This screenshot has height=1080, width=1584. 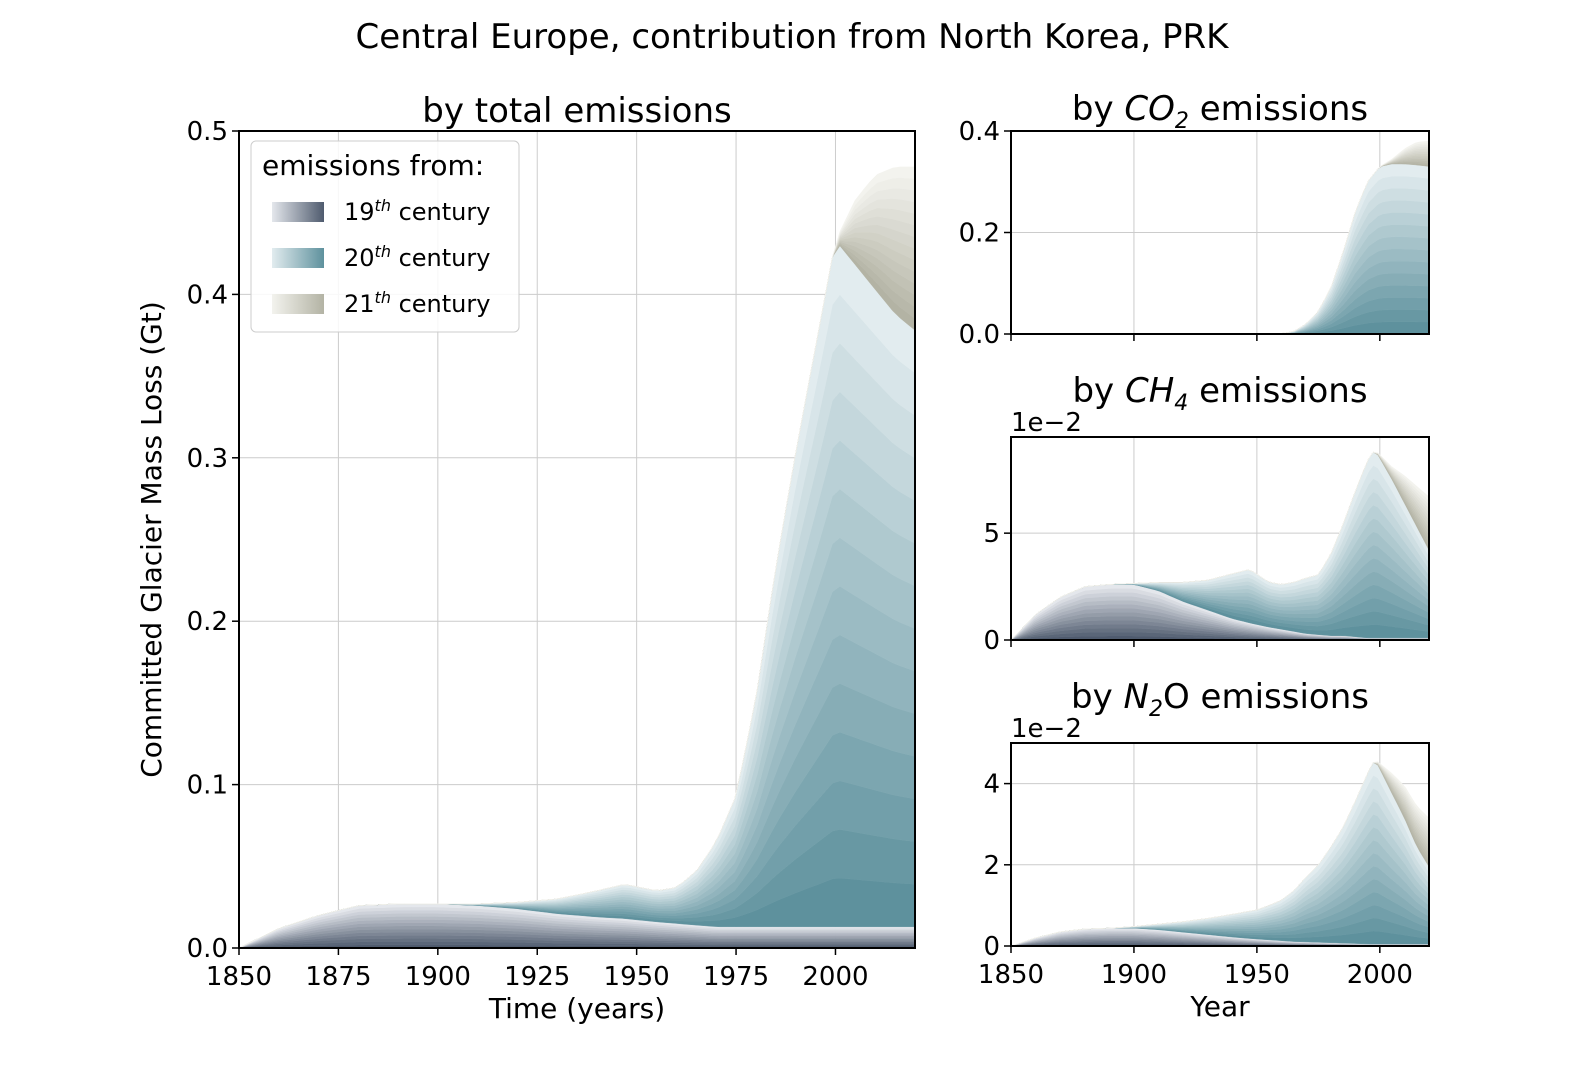 I want to click on legend-label-21-suffix: century, so click(x=441, y=304).